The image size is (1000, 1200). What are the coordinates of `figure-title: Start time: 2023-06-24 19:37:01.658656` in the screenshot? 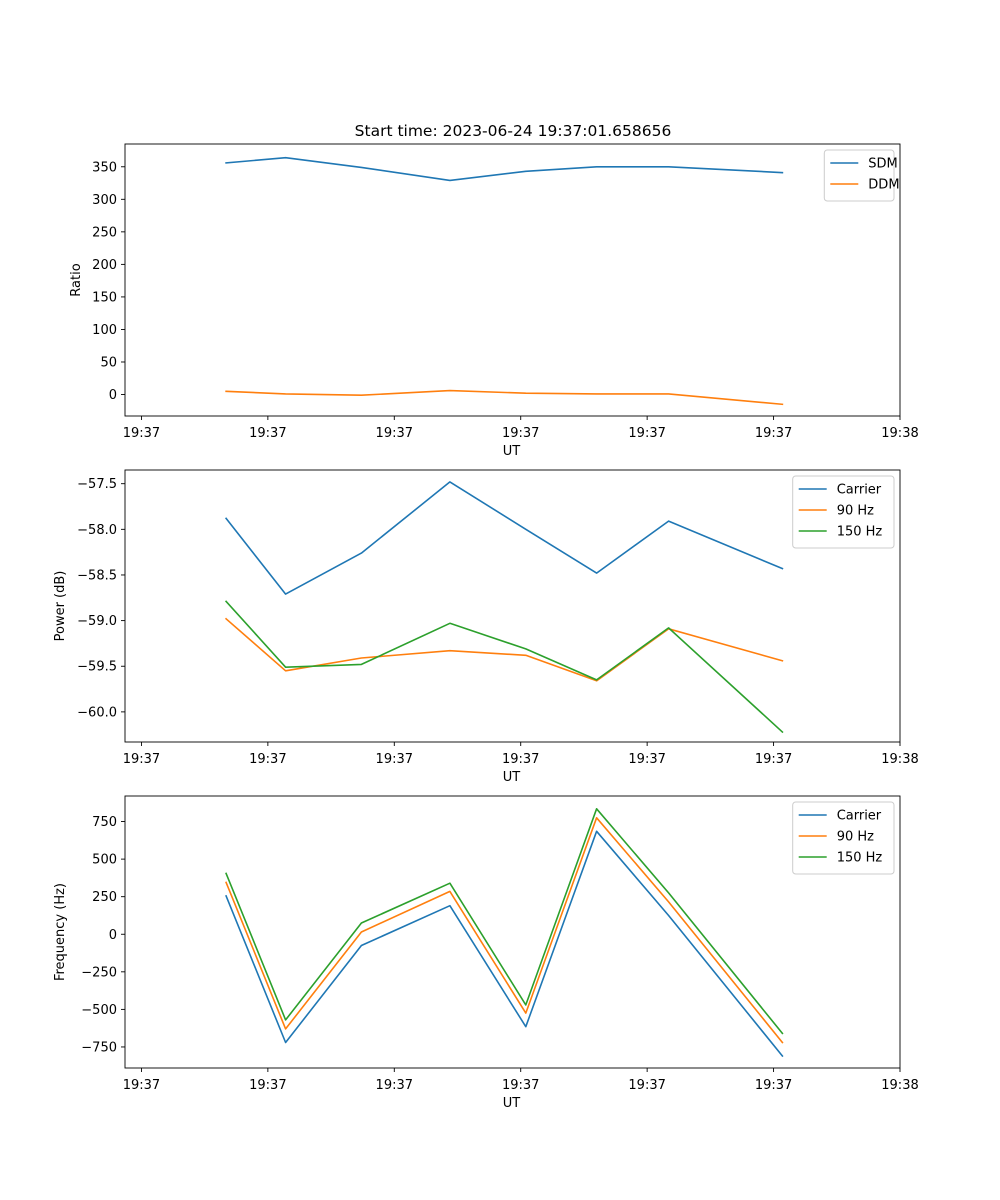 It's located at (513, 131).